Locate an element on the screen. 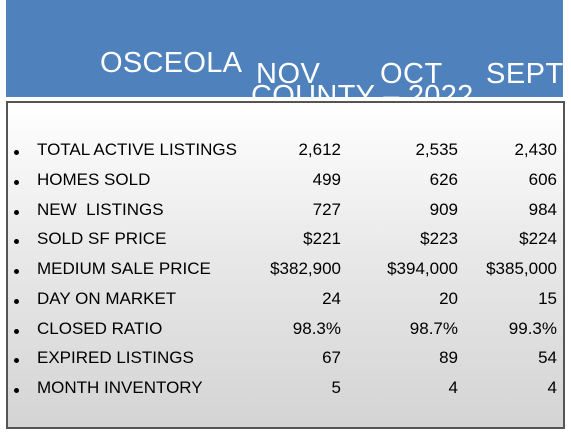 Image resolution: width=571 pixels, height=433 pixels. stat-value-nov: $382,900 is located at coordinates (305, 268).